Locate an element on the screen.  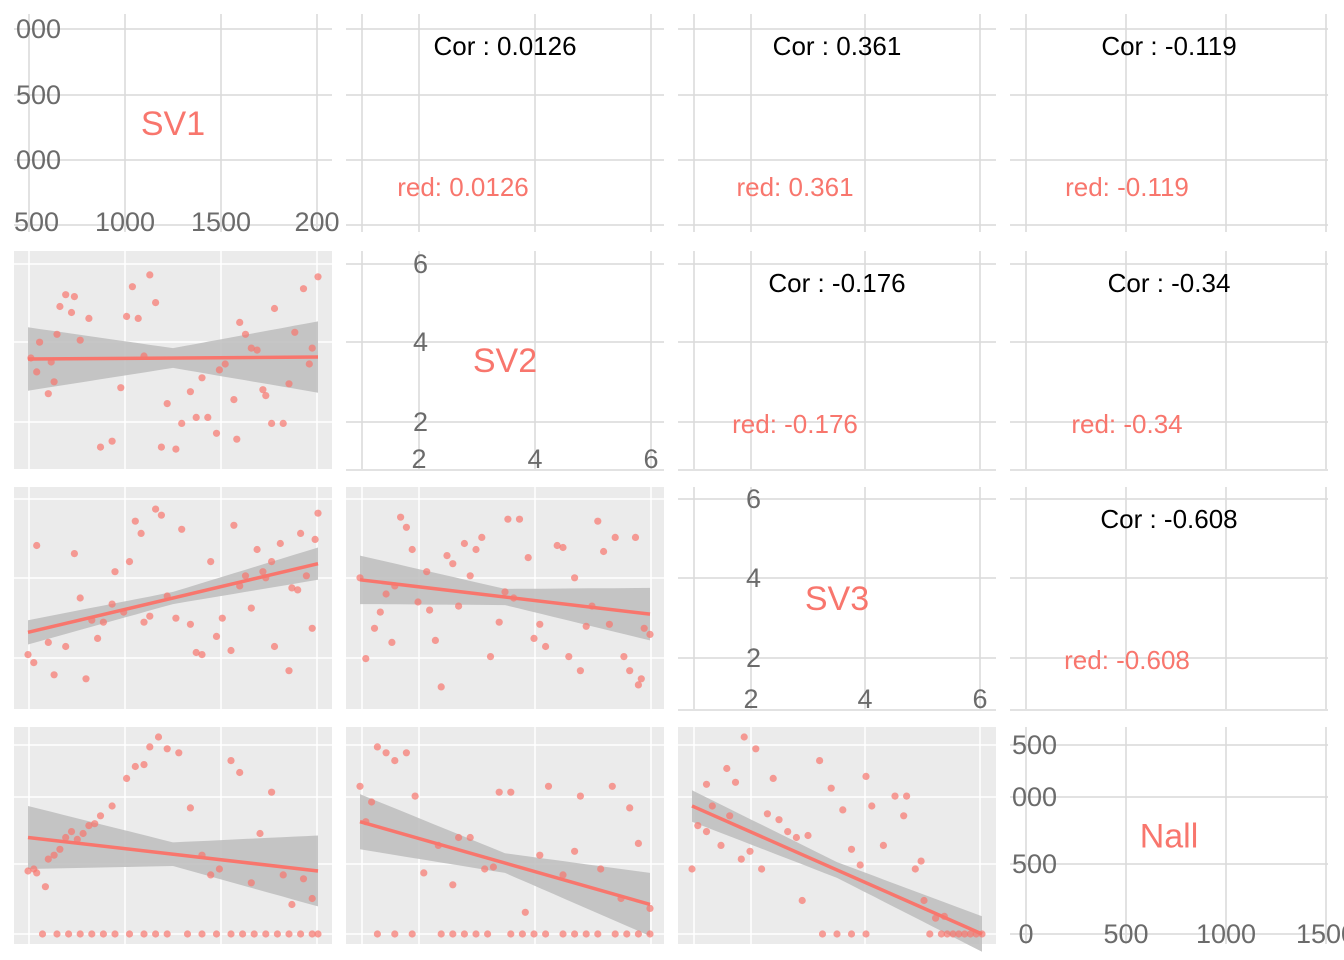
trend-line-nall-vs-sv3 is located at coordinates (837, 870).